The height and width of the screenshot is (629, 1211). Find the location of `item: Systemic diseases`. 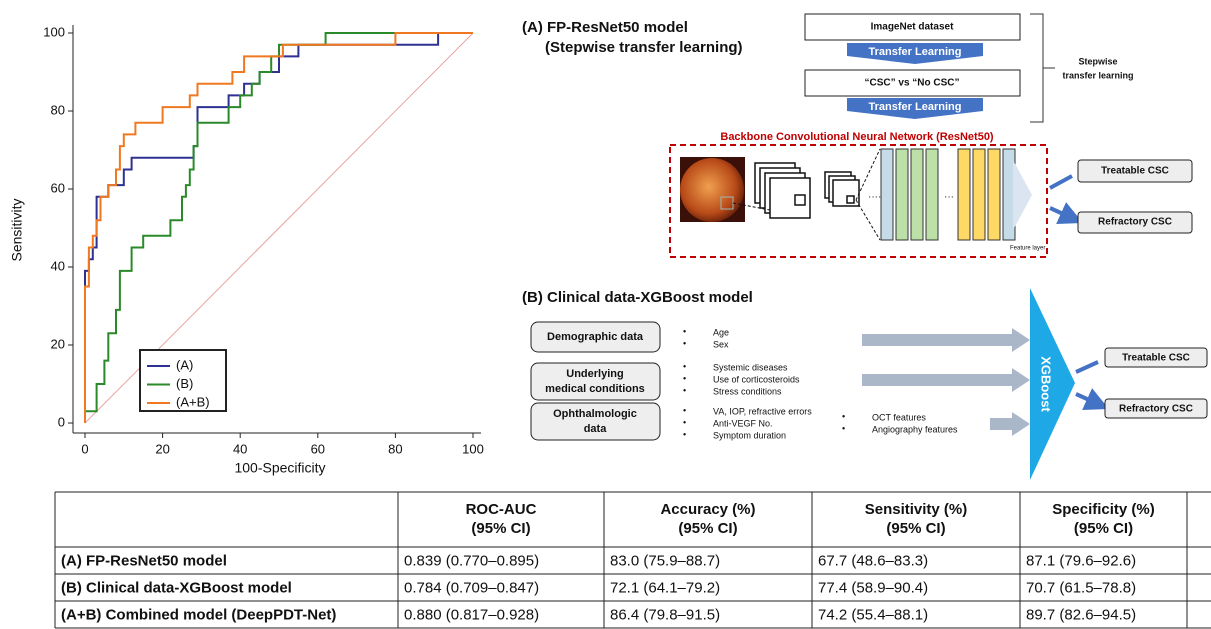

item: Systemic diseases is located at coordinates (750, 367).